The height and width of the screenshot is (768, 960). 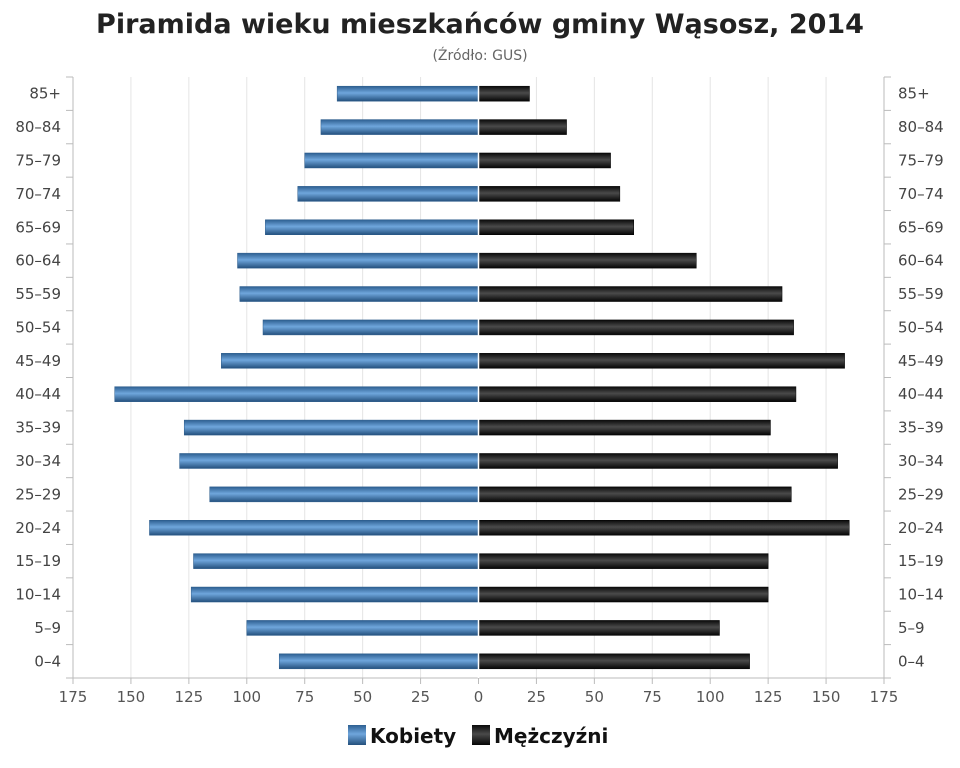 I want to click on category-label-right: 65–69, so click(x=921, y=227).